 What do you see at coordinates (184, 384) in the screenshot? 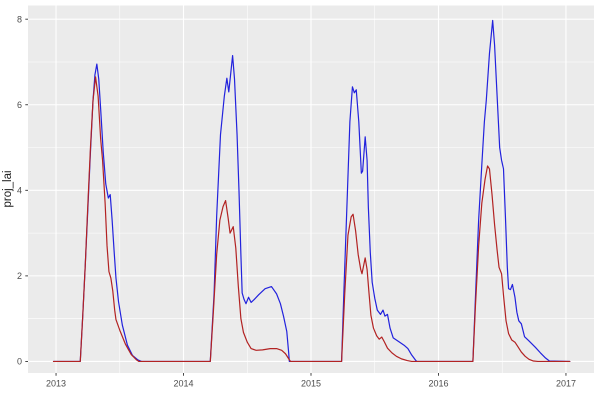
I see `x-tick-label: 2014` at bounding box center [184, 384].